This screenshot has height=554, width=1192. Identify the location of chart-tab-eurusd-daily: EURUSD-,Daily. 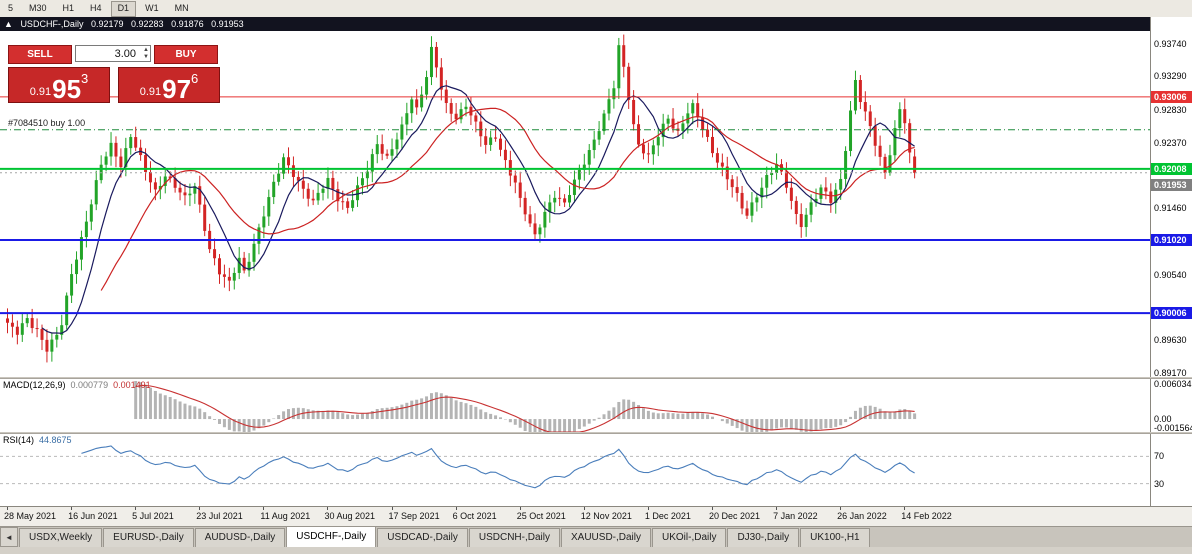
(148, 537).